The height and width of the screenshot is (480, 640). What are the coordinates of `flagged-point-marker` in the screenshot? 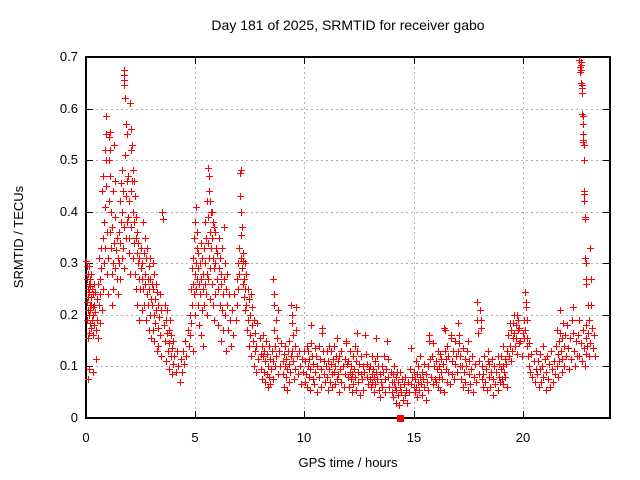 It's located at (400, 418).